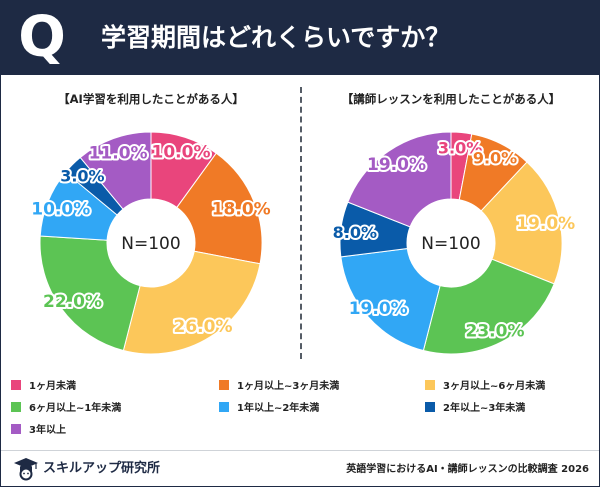 This screenshot has height=487, width=600. I want to click on data-label: 9.0%, so click(495, 158).